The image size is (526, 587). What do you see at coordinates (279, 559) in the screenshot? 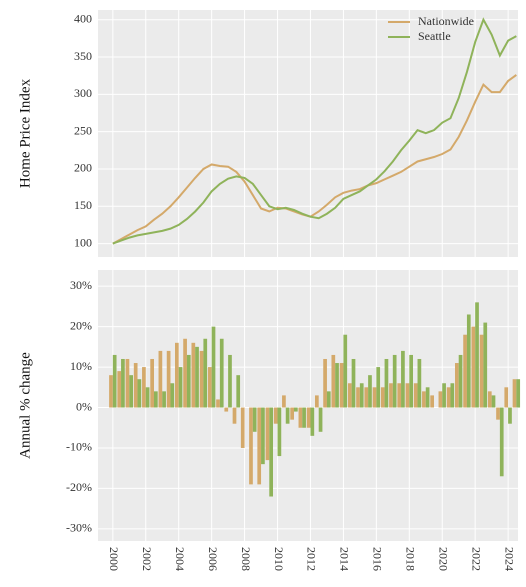
I see `x-tick-label: 2010` at bounding box center [279, 559].